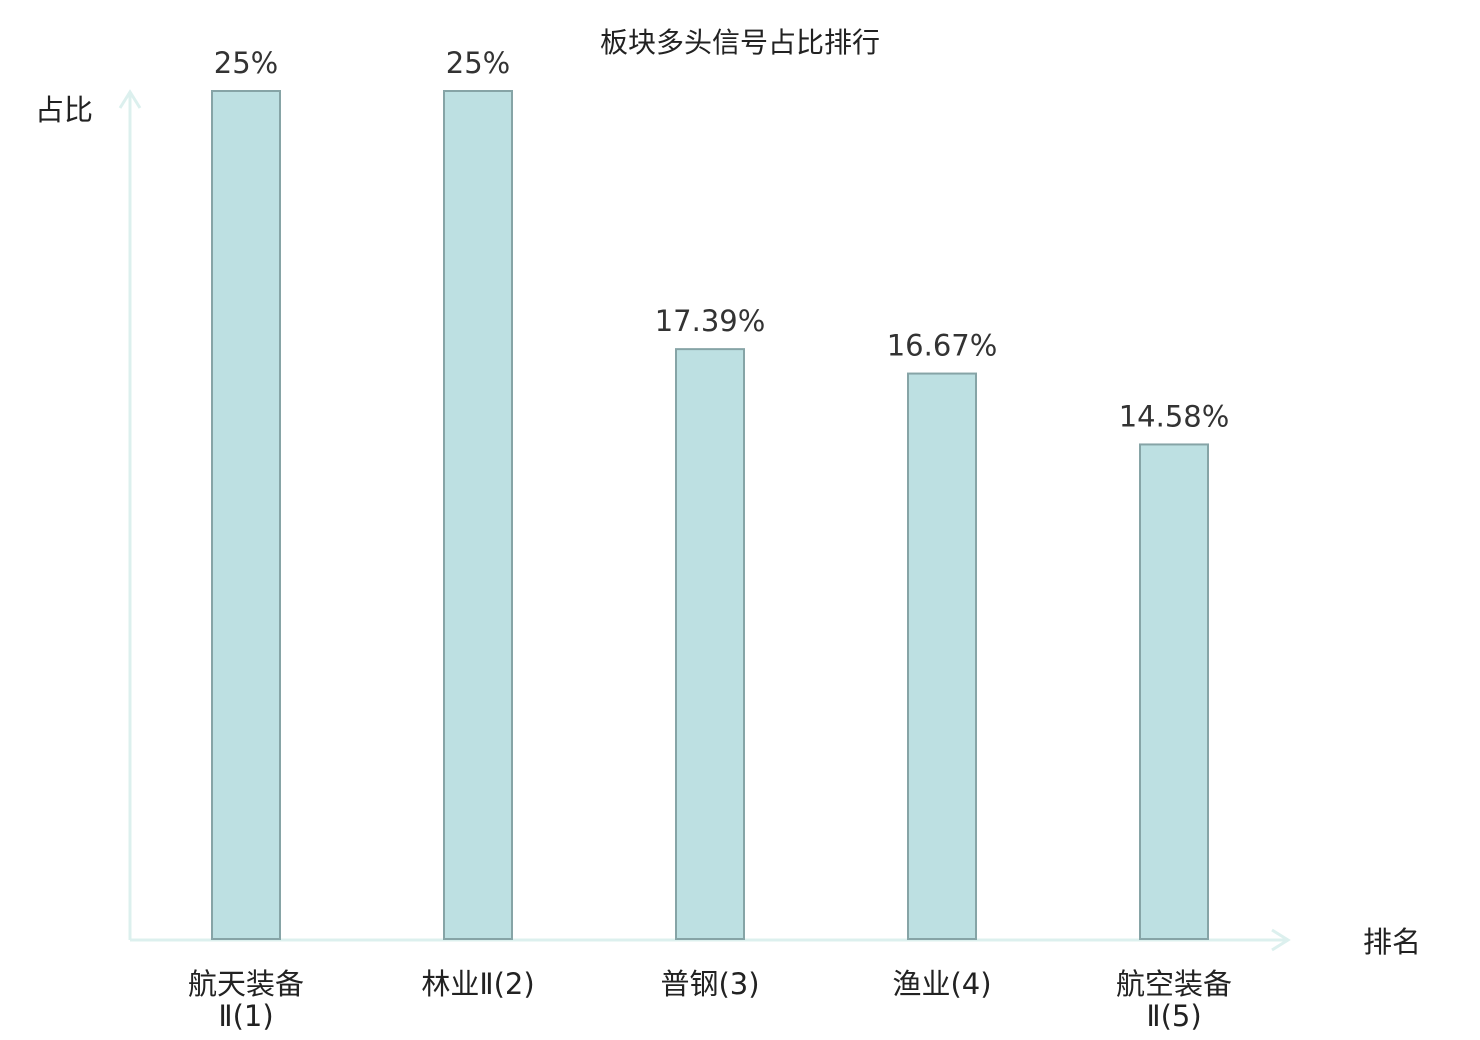 This screenshot has height=1040, width=1480. Describe the element at coordinates (245, 1016) in the screenshot. I see `category-label-1-line-2: Ⅱ(1)` at that location.